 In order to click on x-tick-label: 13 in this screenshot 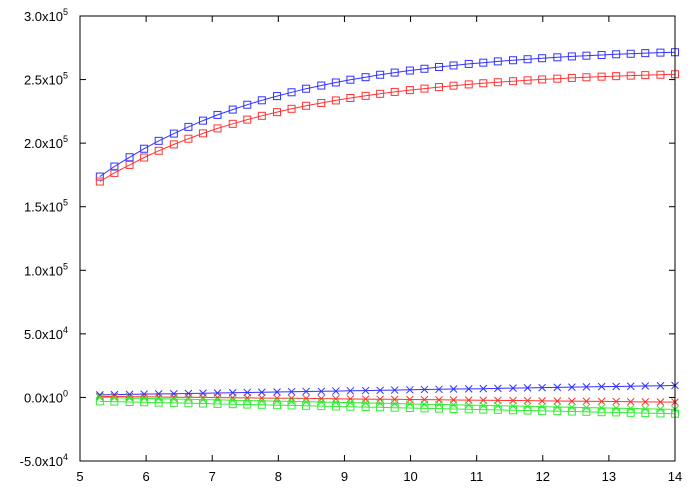, I will do `click(609, 476)`.